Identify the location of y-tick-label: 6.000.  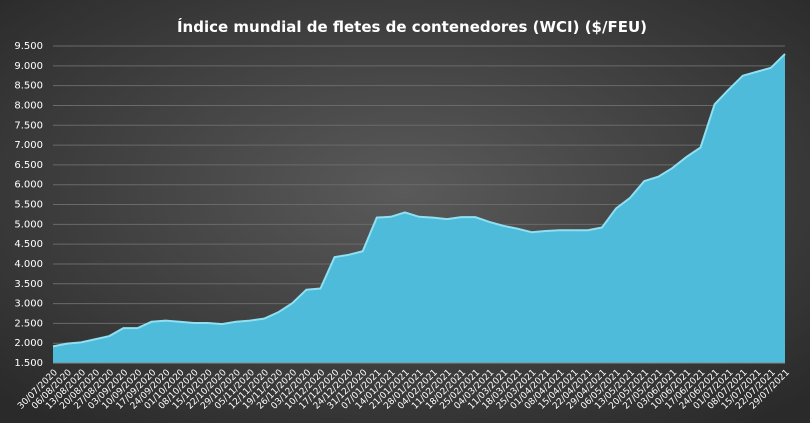
(28, 185).